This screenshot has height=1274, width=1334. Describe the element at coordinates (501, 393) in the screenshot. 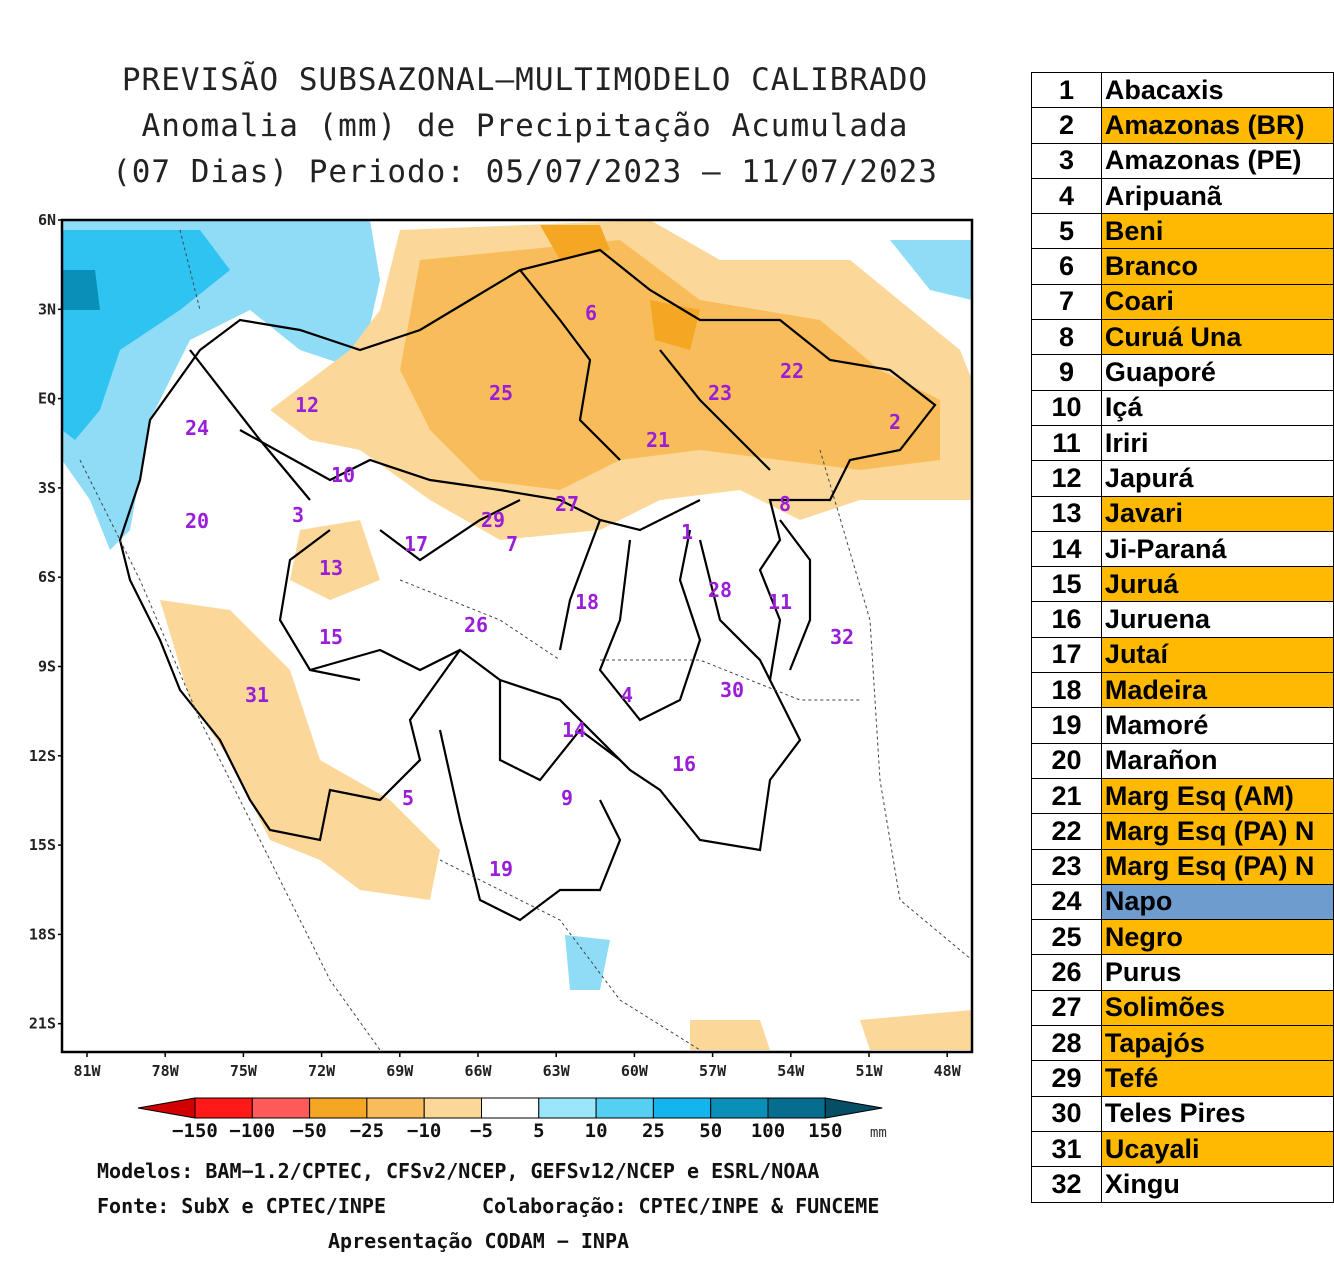

I see `basin-number-label: 25` at that location.